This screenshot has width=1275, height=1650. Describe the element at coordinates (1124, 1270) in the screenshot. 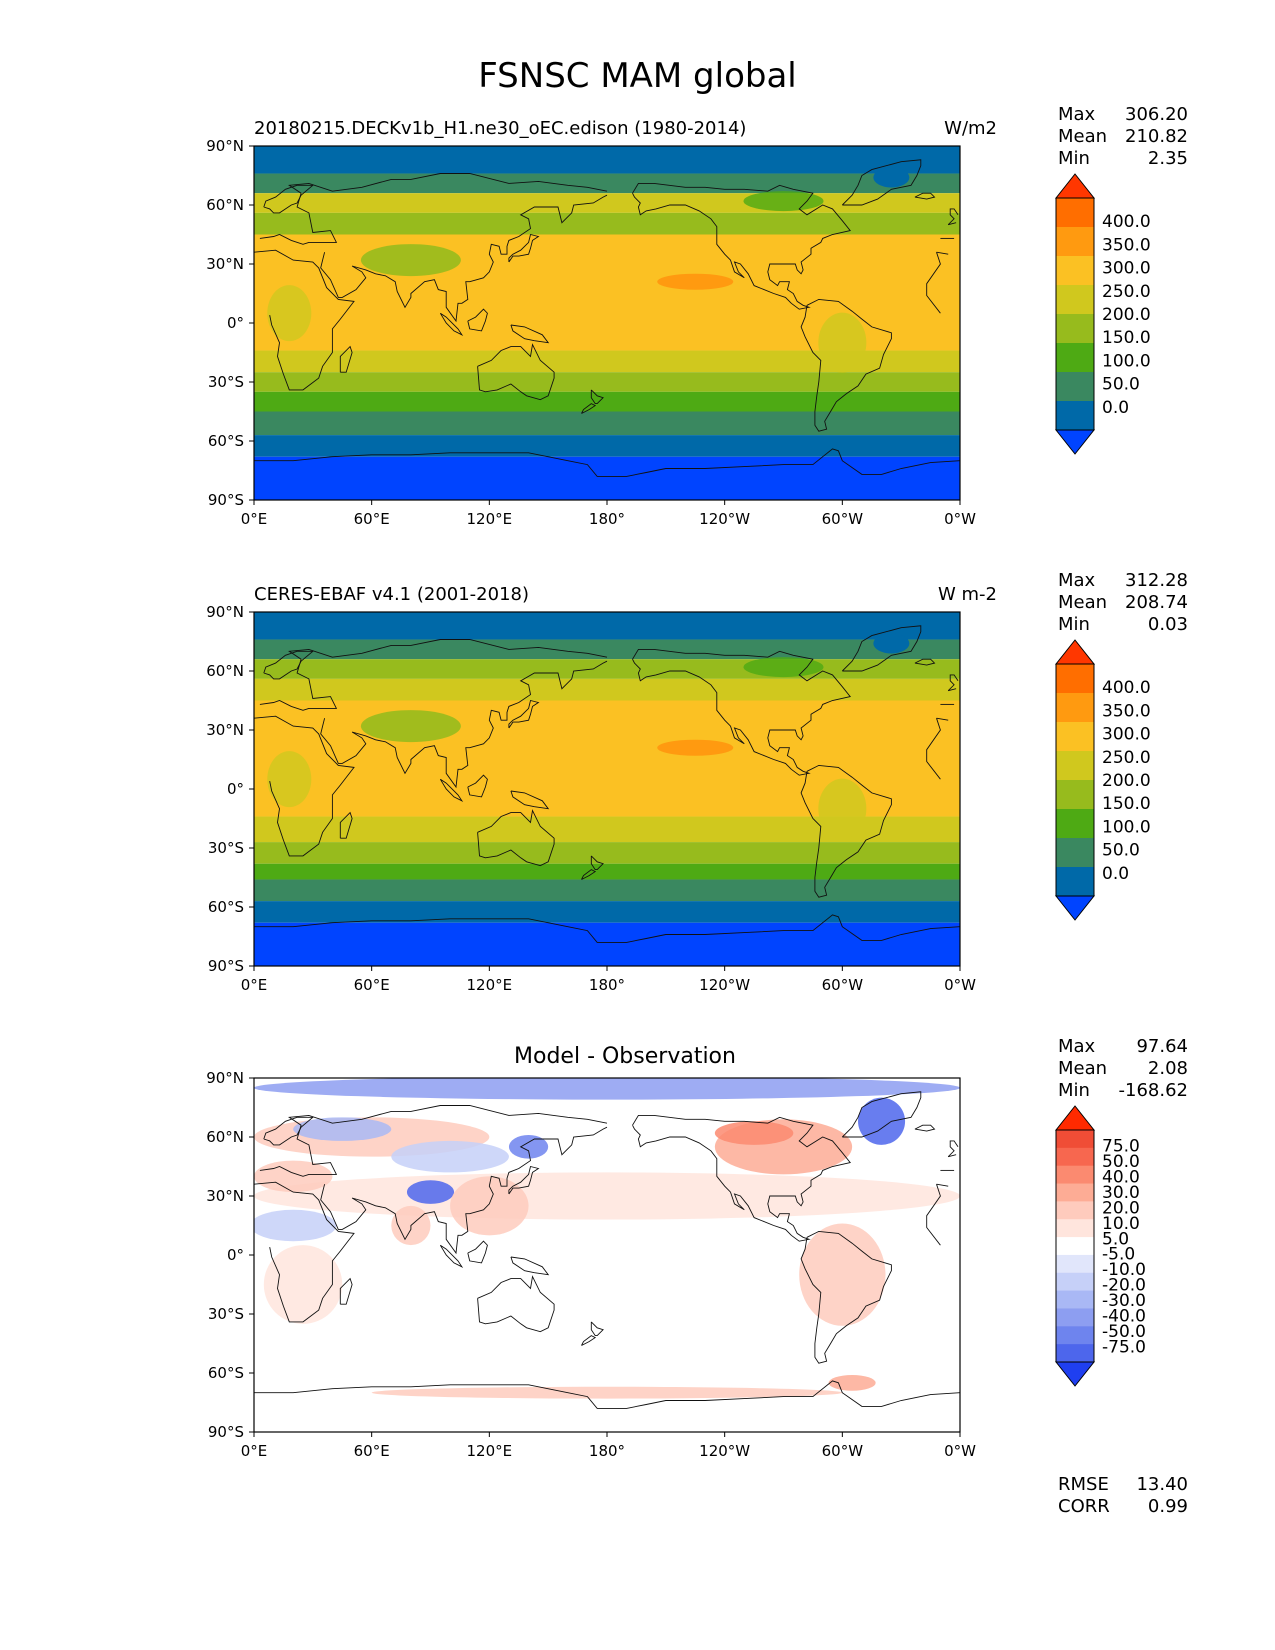

I see `colorbar-label: -10.0` at that location.